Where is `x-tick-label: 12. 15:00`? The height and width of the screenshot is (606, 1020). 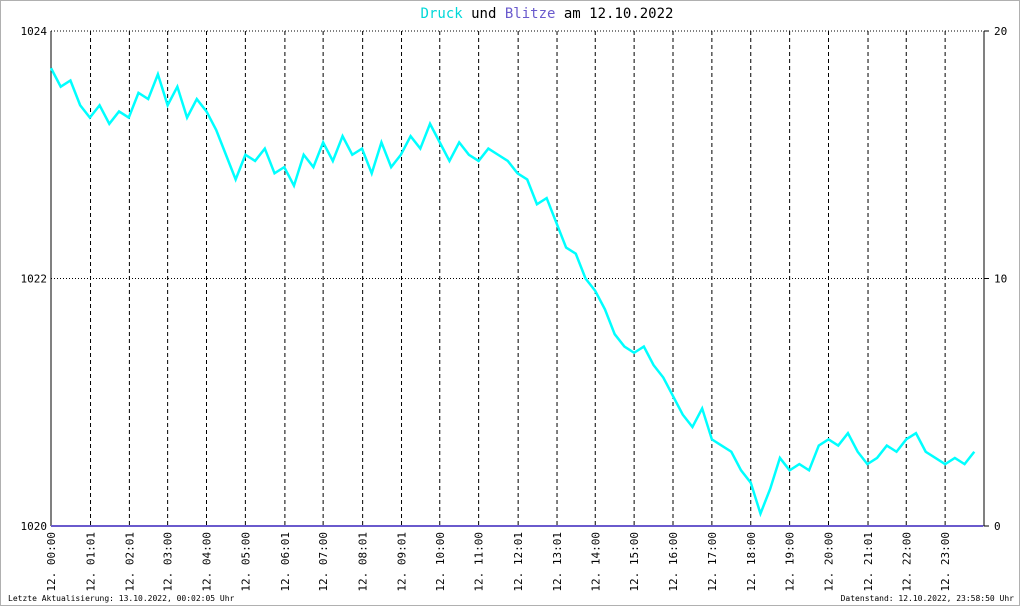
x-tick-label: 12. 15:00 is located at coordinates (634, 562).